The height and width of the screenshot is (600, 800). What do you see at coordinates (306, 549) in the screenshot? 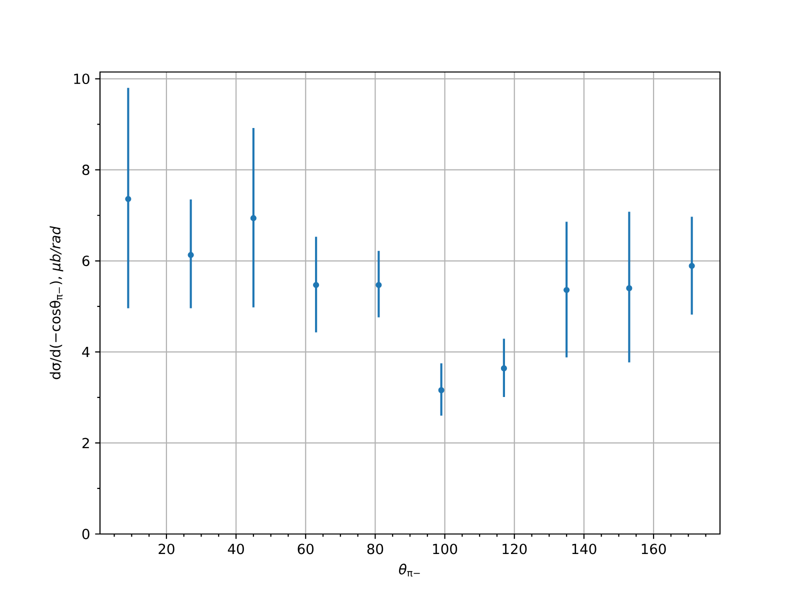
I see `x-tick-label: 60` at bounding box center [306, 549].